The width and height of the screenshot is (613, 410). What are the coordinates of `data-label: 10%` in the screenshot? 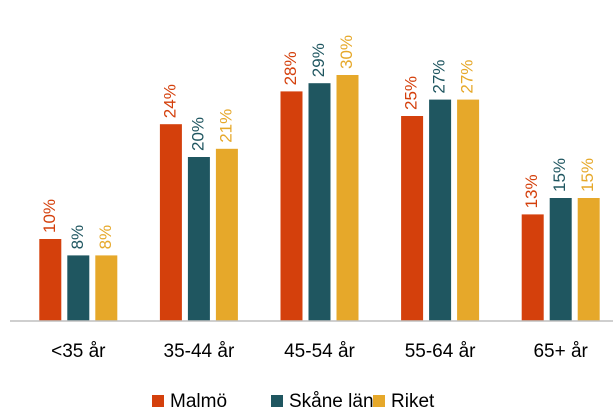 It's located at (49, 216).